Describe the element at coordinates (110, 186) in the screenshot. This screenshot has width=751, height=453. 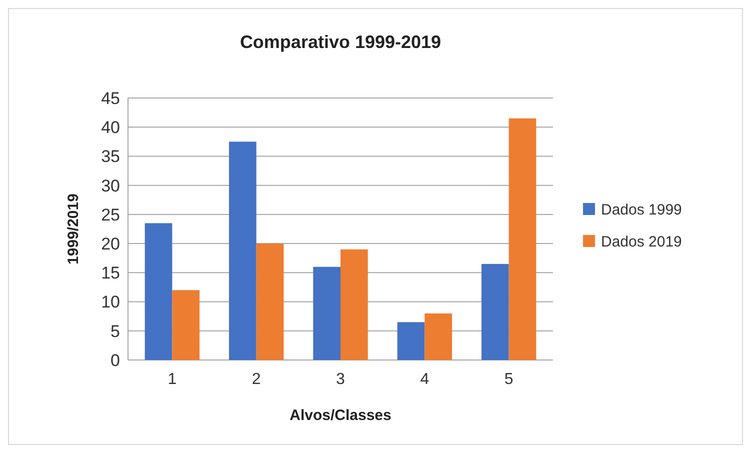
I see `y-tick-label: 30` at that location.